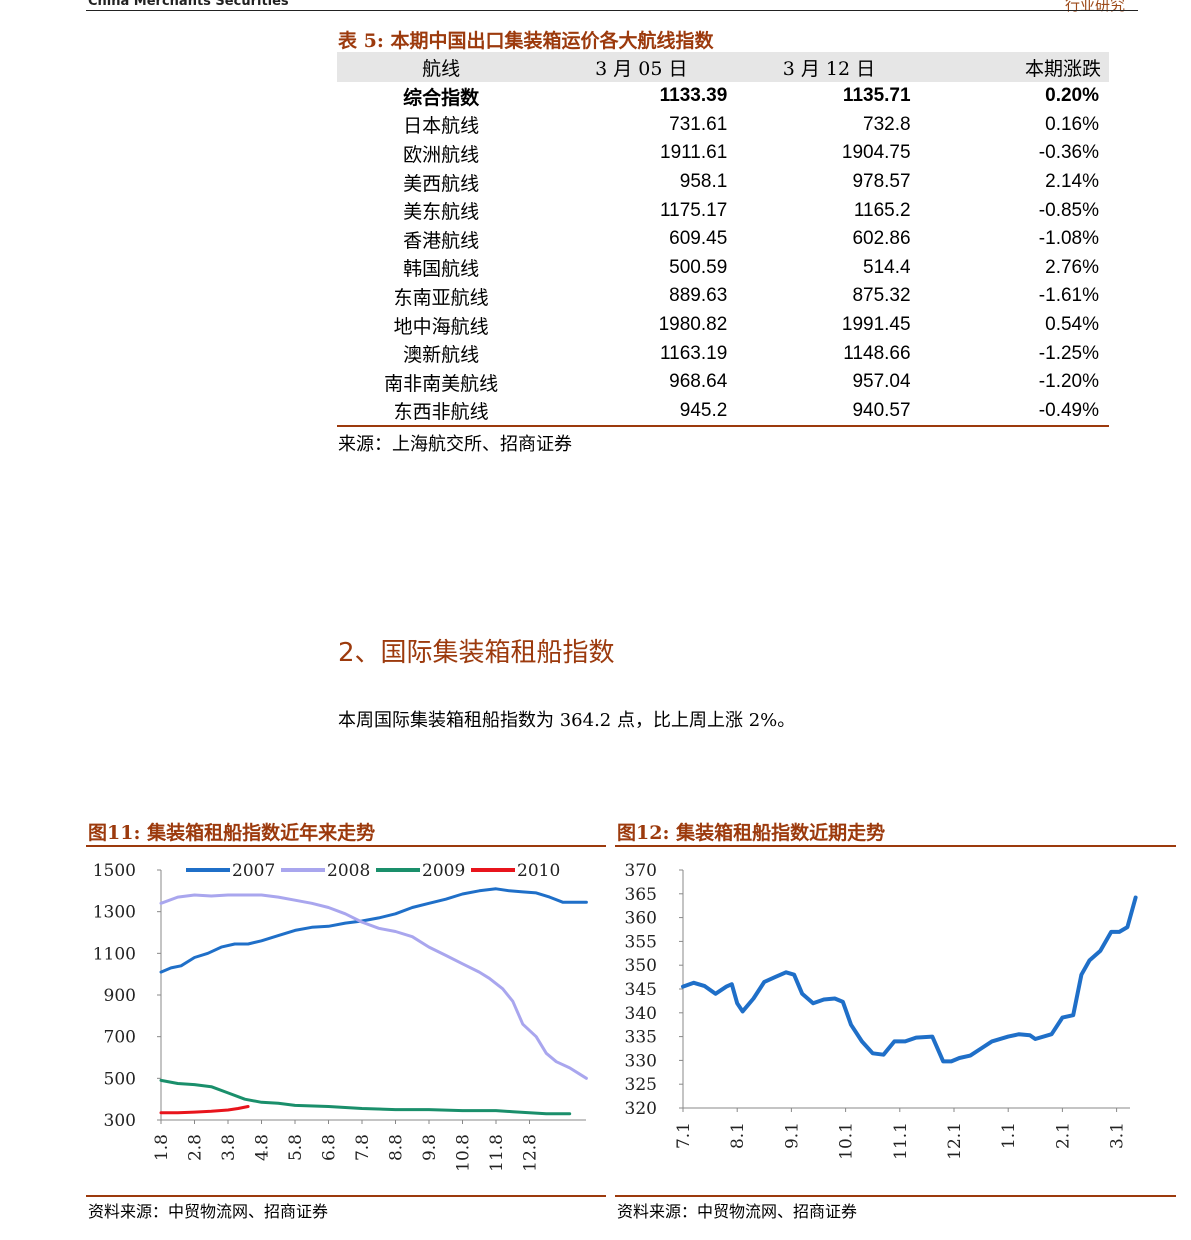 The width and height of the screenshot is (1191, 1240). What do you see at coordinates (641, 942) in the screenshot?
I see `y-tick-label: 355` at bounding box center [641, 942].